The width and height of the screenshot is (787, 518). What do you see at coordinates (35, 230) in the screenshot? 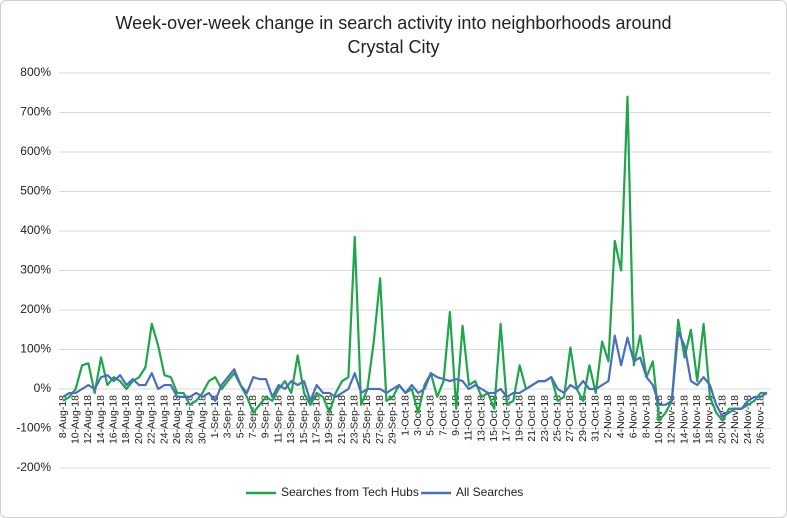
I see `y-tick-label: 400%` at bounding box center [35, 230].